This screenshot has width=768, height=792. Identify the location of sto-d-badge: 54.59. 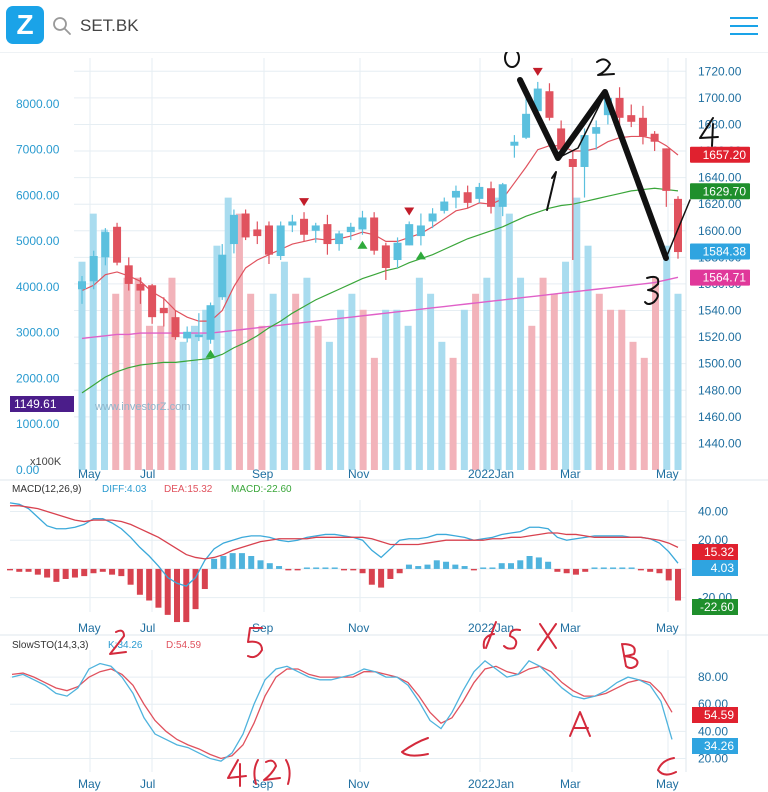
(715, 715).